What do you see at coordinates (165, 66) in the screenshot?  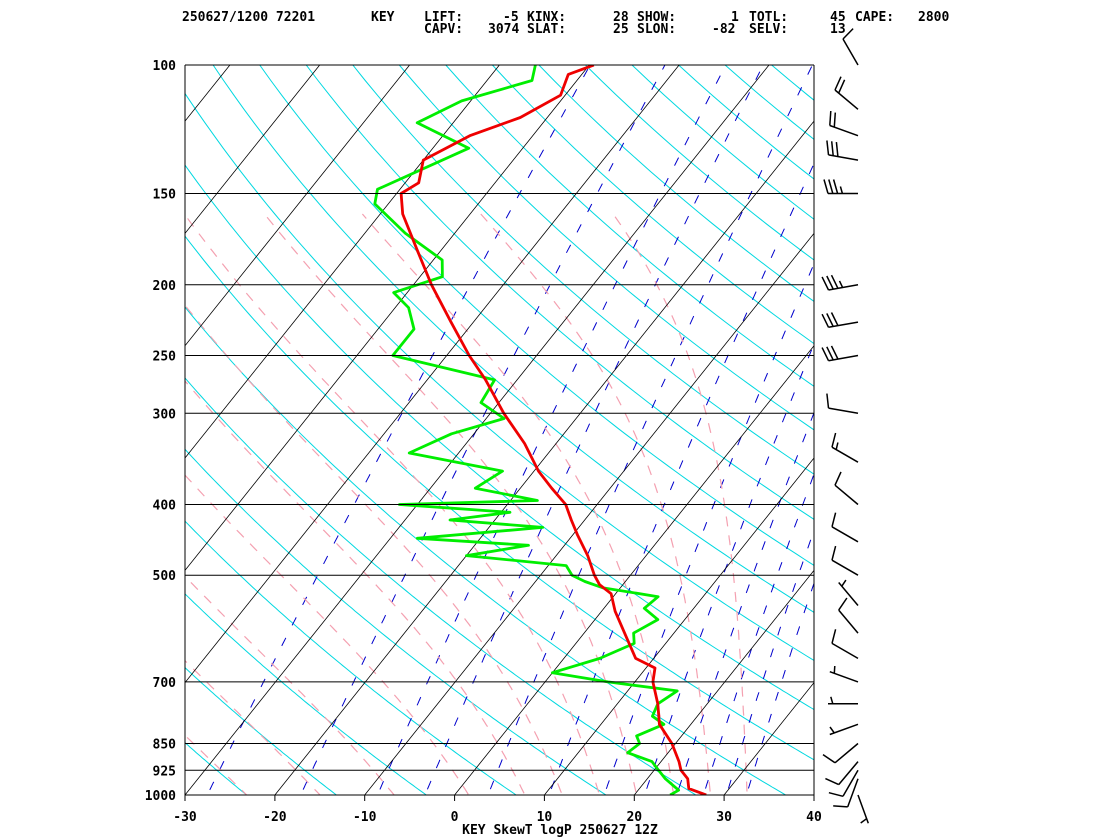 I see `pressure-tick-label: 100` at bounding box center [165, 66].